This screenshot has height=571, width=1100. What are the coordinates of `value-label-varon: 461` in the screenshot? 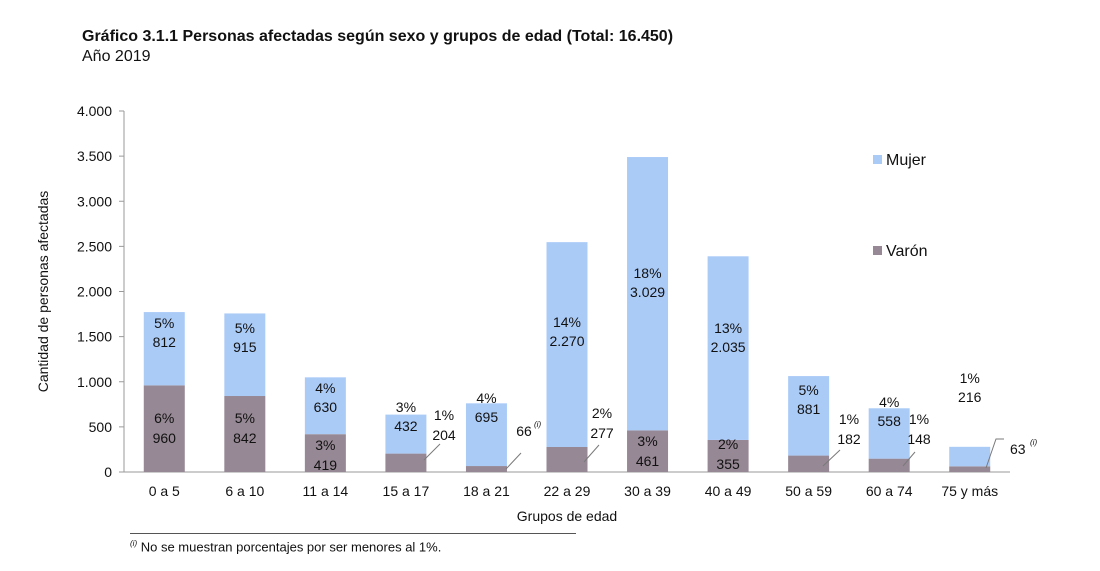 It's located at (648, 461).